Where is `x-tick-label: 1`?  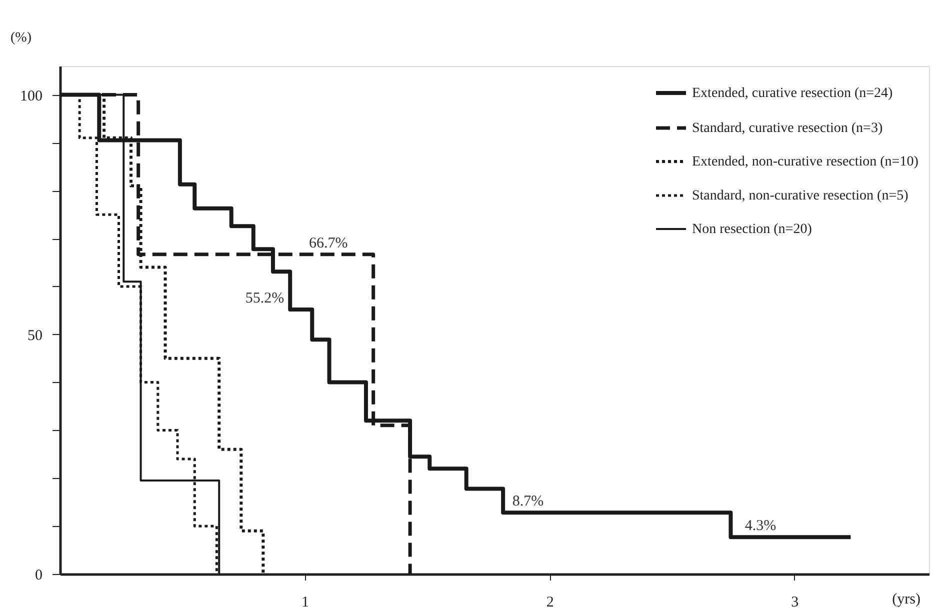
x-tick-label: 1 is located at coordinates (306, 602).